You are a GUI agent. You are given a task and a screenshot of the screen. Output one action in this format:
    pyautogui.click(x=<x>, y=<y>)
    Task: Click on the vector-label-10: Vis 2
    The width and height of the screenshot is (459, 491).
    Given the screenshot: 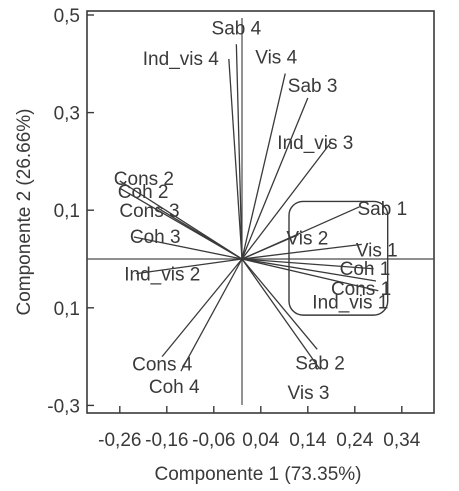 What is the action you would take?
    pyautogui.click(x=307, y=239)
    